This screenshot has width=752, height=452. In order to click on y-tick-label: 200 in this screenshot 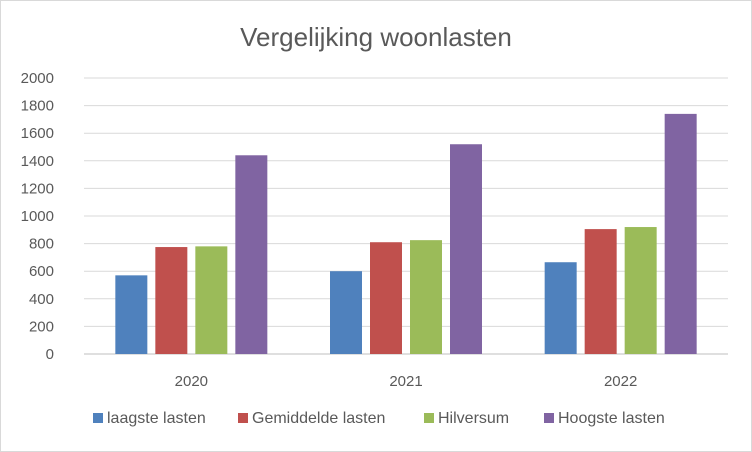, I will do `click(41, 326)`.